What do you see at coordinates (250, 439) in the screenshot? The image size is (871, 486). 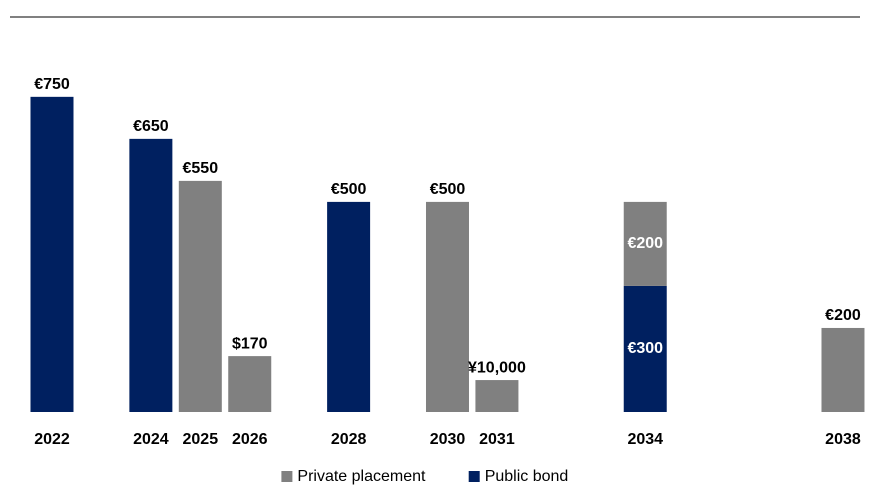 I see `x-tick-label: 2026` at bounding box center [250, 439].